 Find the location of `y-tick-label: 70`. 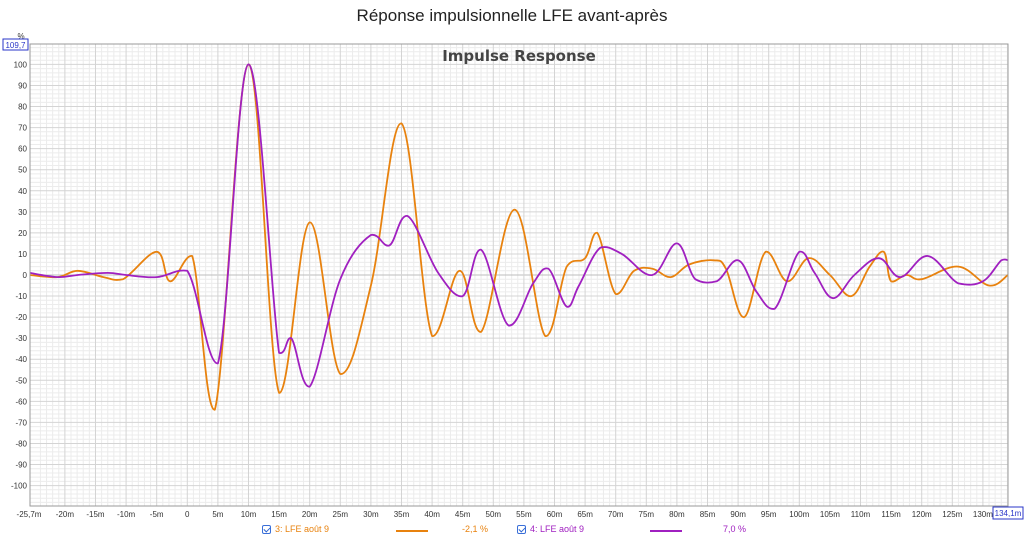

y-tick-label: 70 is located at coordinates (22, 128).